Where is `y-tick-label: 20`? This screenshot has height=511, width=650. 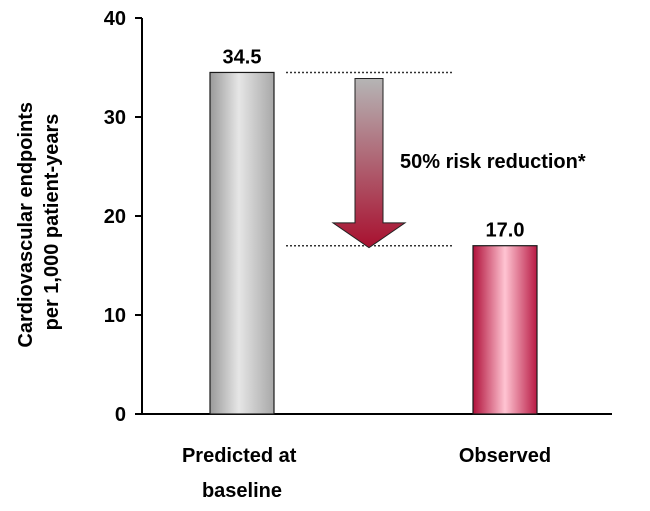
y-tick-label: 20 is located at coordinates (115, 217).